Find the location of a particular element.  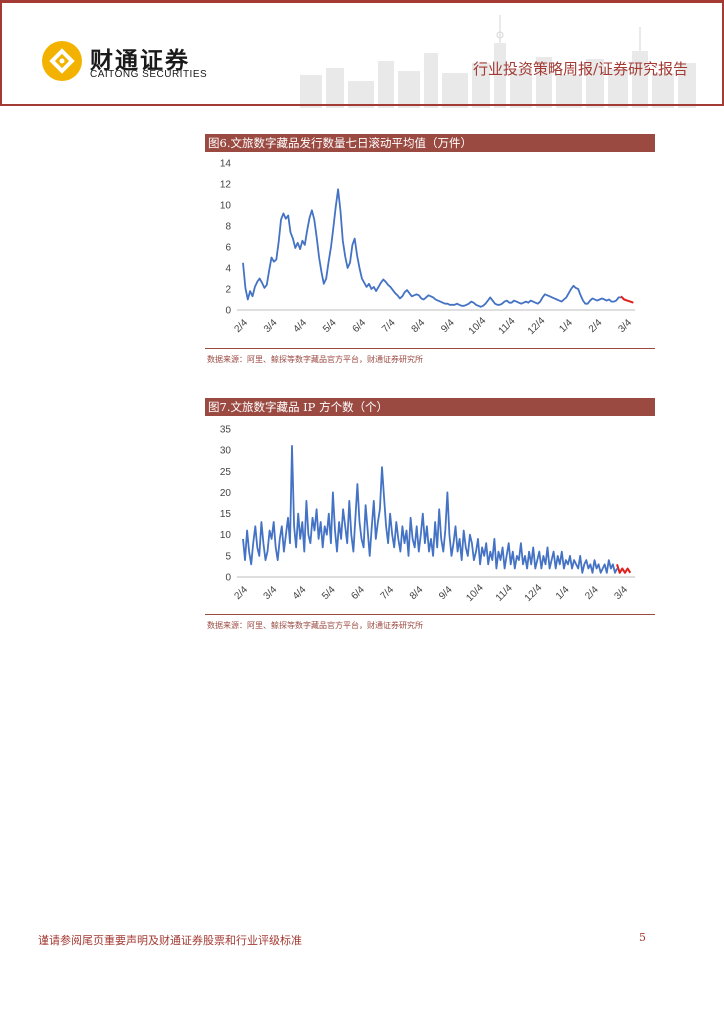

page-number: 5 is located at coordinates (642, 937).